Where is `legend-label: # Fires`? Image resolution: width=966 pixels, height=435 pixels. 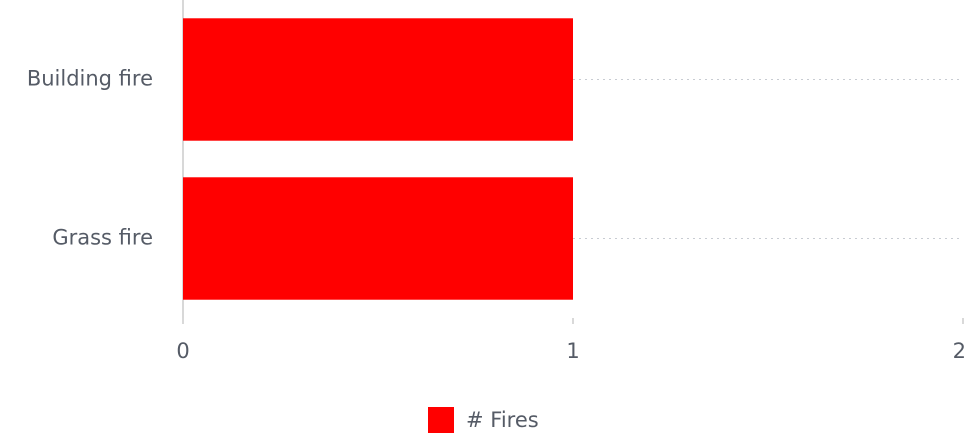 legend-label: # Fires is located at coordinates (502, 420).